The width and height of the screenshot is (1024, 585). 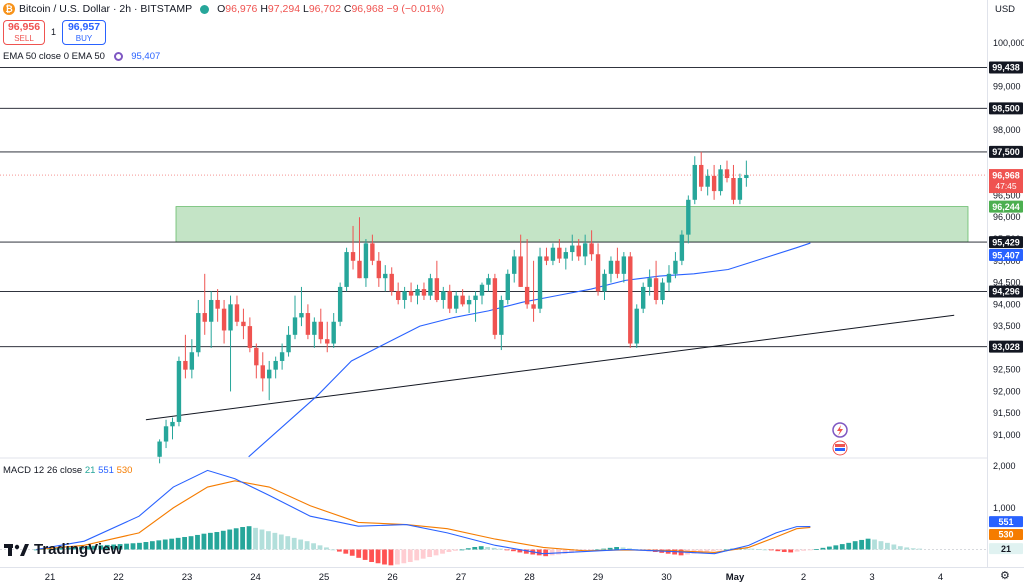 What do you see at coordinates (67, 470) in the screenshot?
I see `macd-legend: MACD 12 26 close 21 551 530` at bounding box center [67, 470].